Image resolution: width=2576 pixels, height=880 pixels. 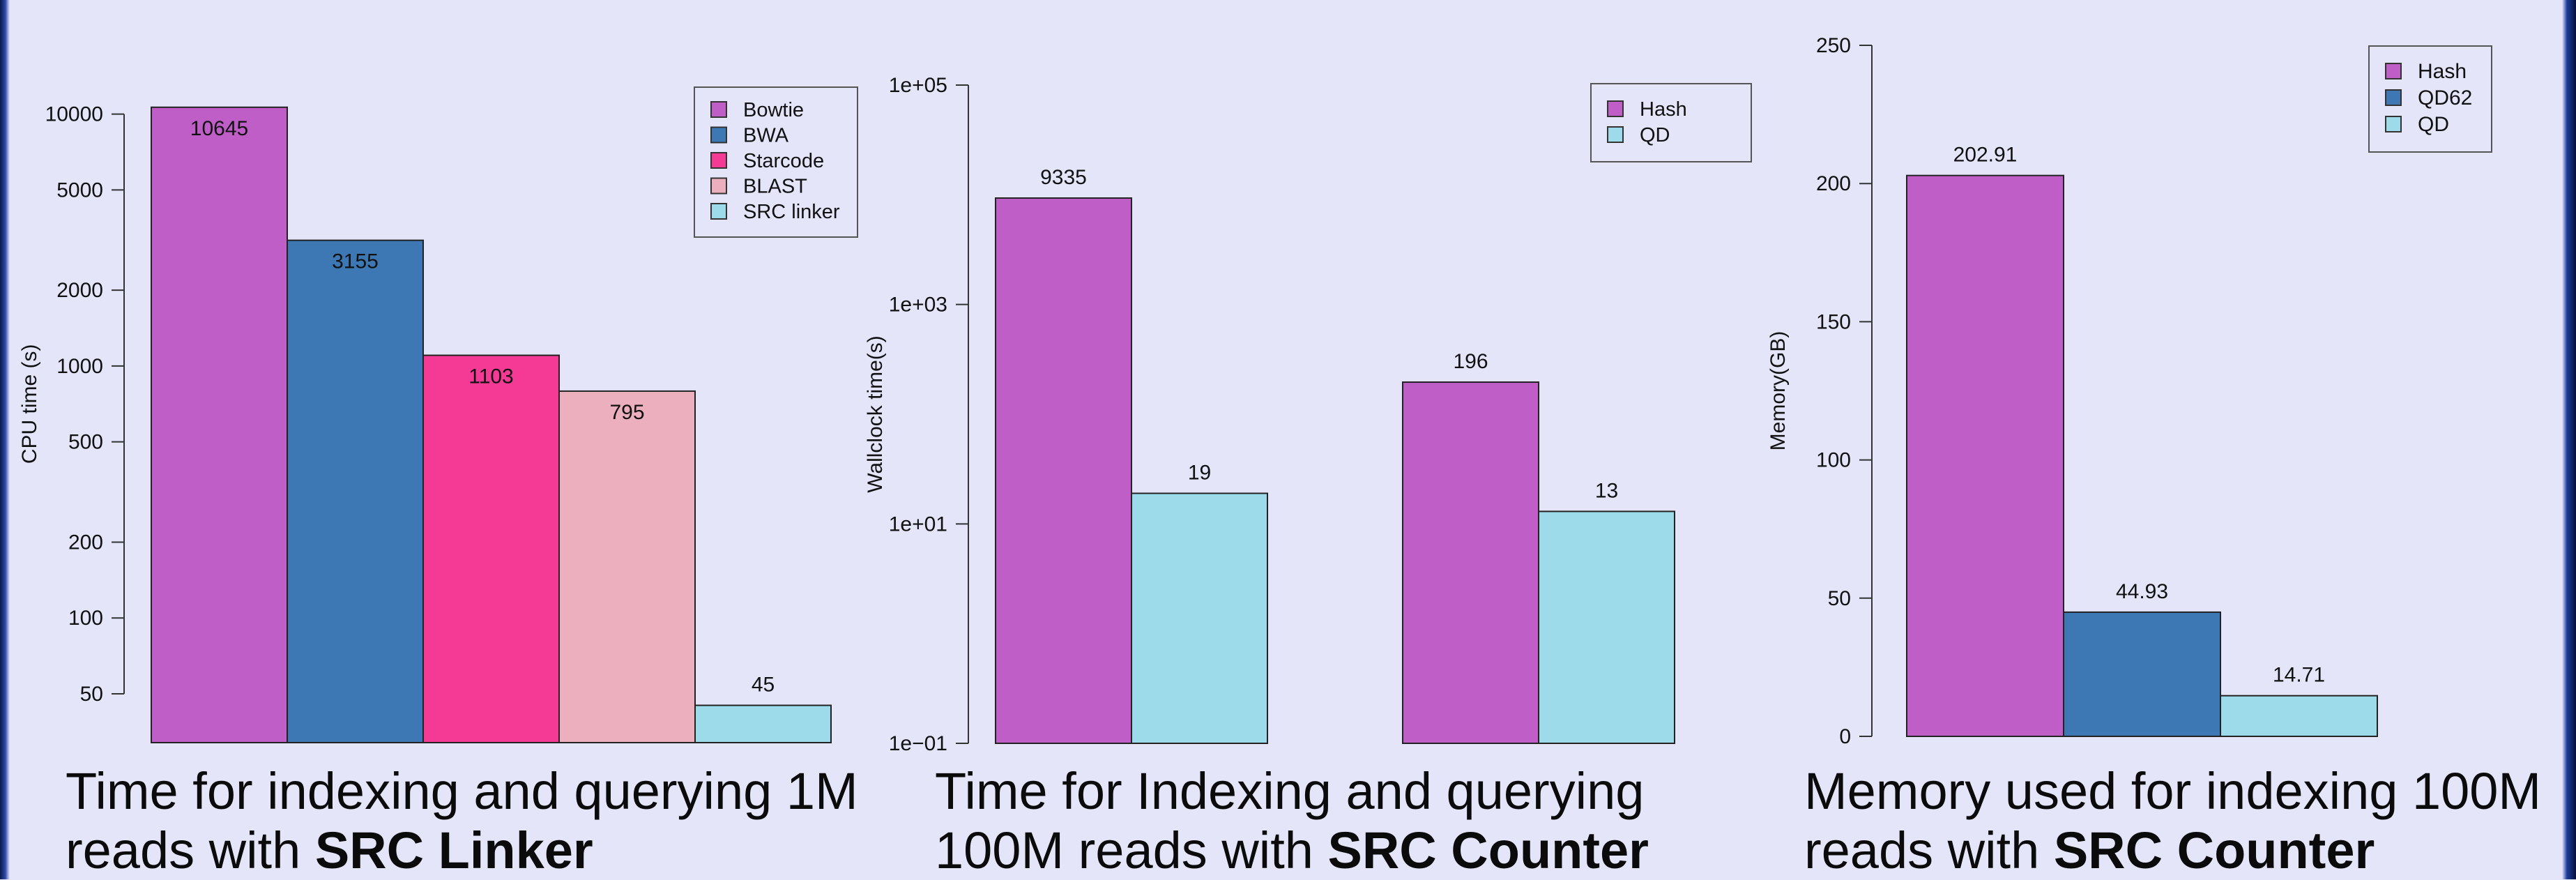 What do you see at coordinates (80, 291) in the screenshot?
I see `y-tick-label: 2000` at bounding box center [80, 291].